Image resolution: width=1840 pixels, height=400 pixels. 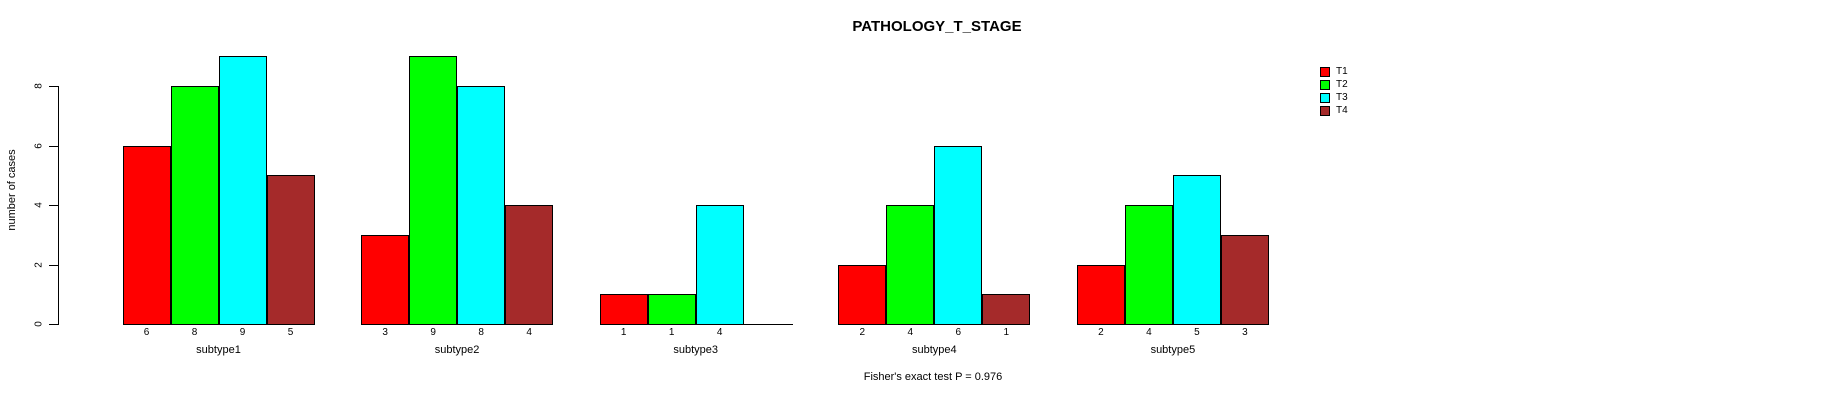 I want to click on y-tick-label: 8, so click(x=39, y=86).